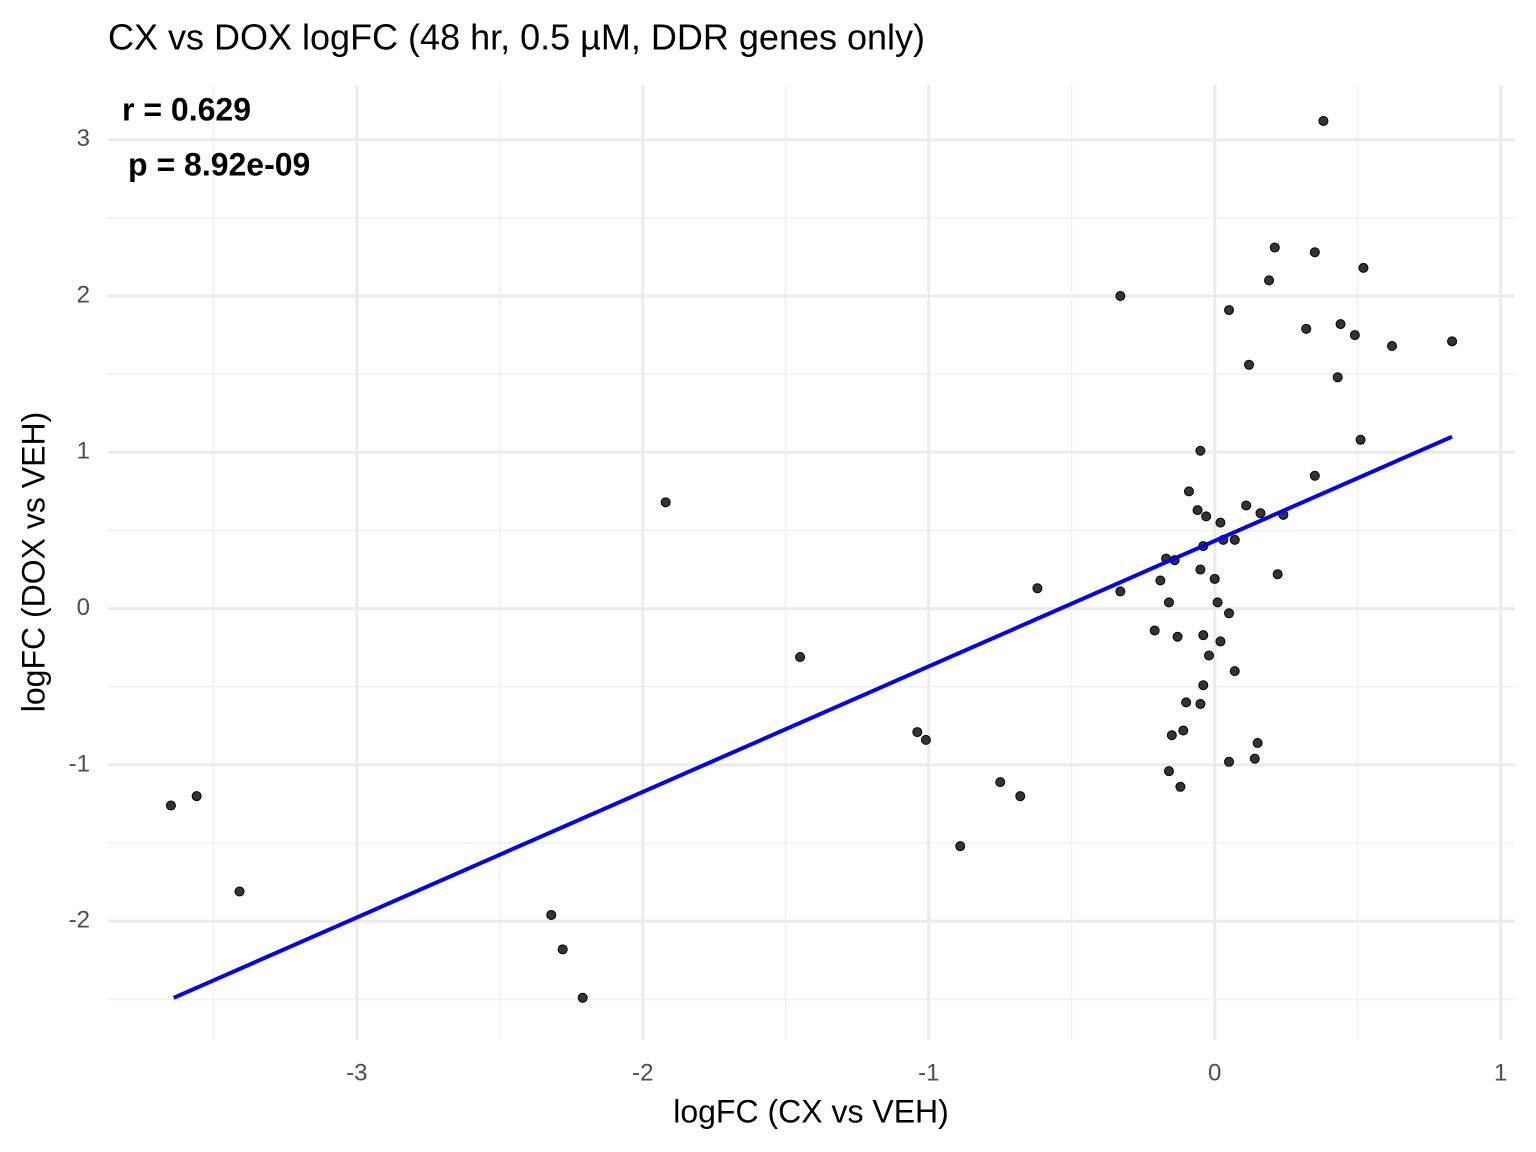 This screenshot has width=1536, height=1152. I want to click on x-tick-label: -1, so click(928, 1072).